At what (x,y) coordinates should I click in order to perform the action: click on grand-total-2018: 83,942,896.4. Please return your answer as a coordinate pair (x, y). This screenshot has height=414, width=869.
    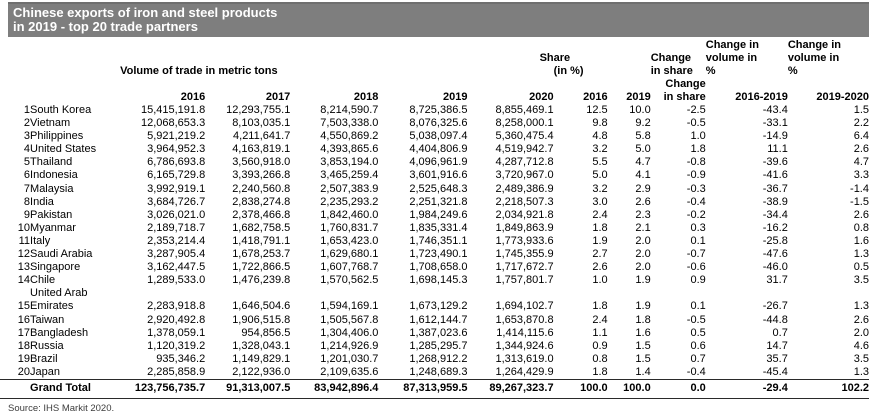
    Looking at the image, I should click on (334, 389).